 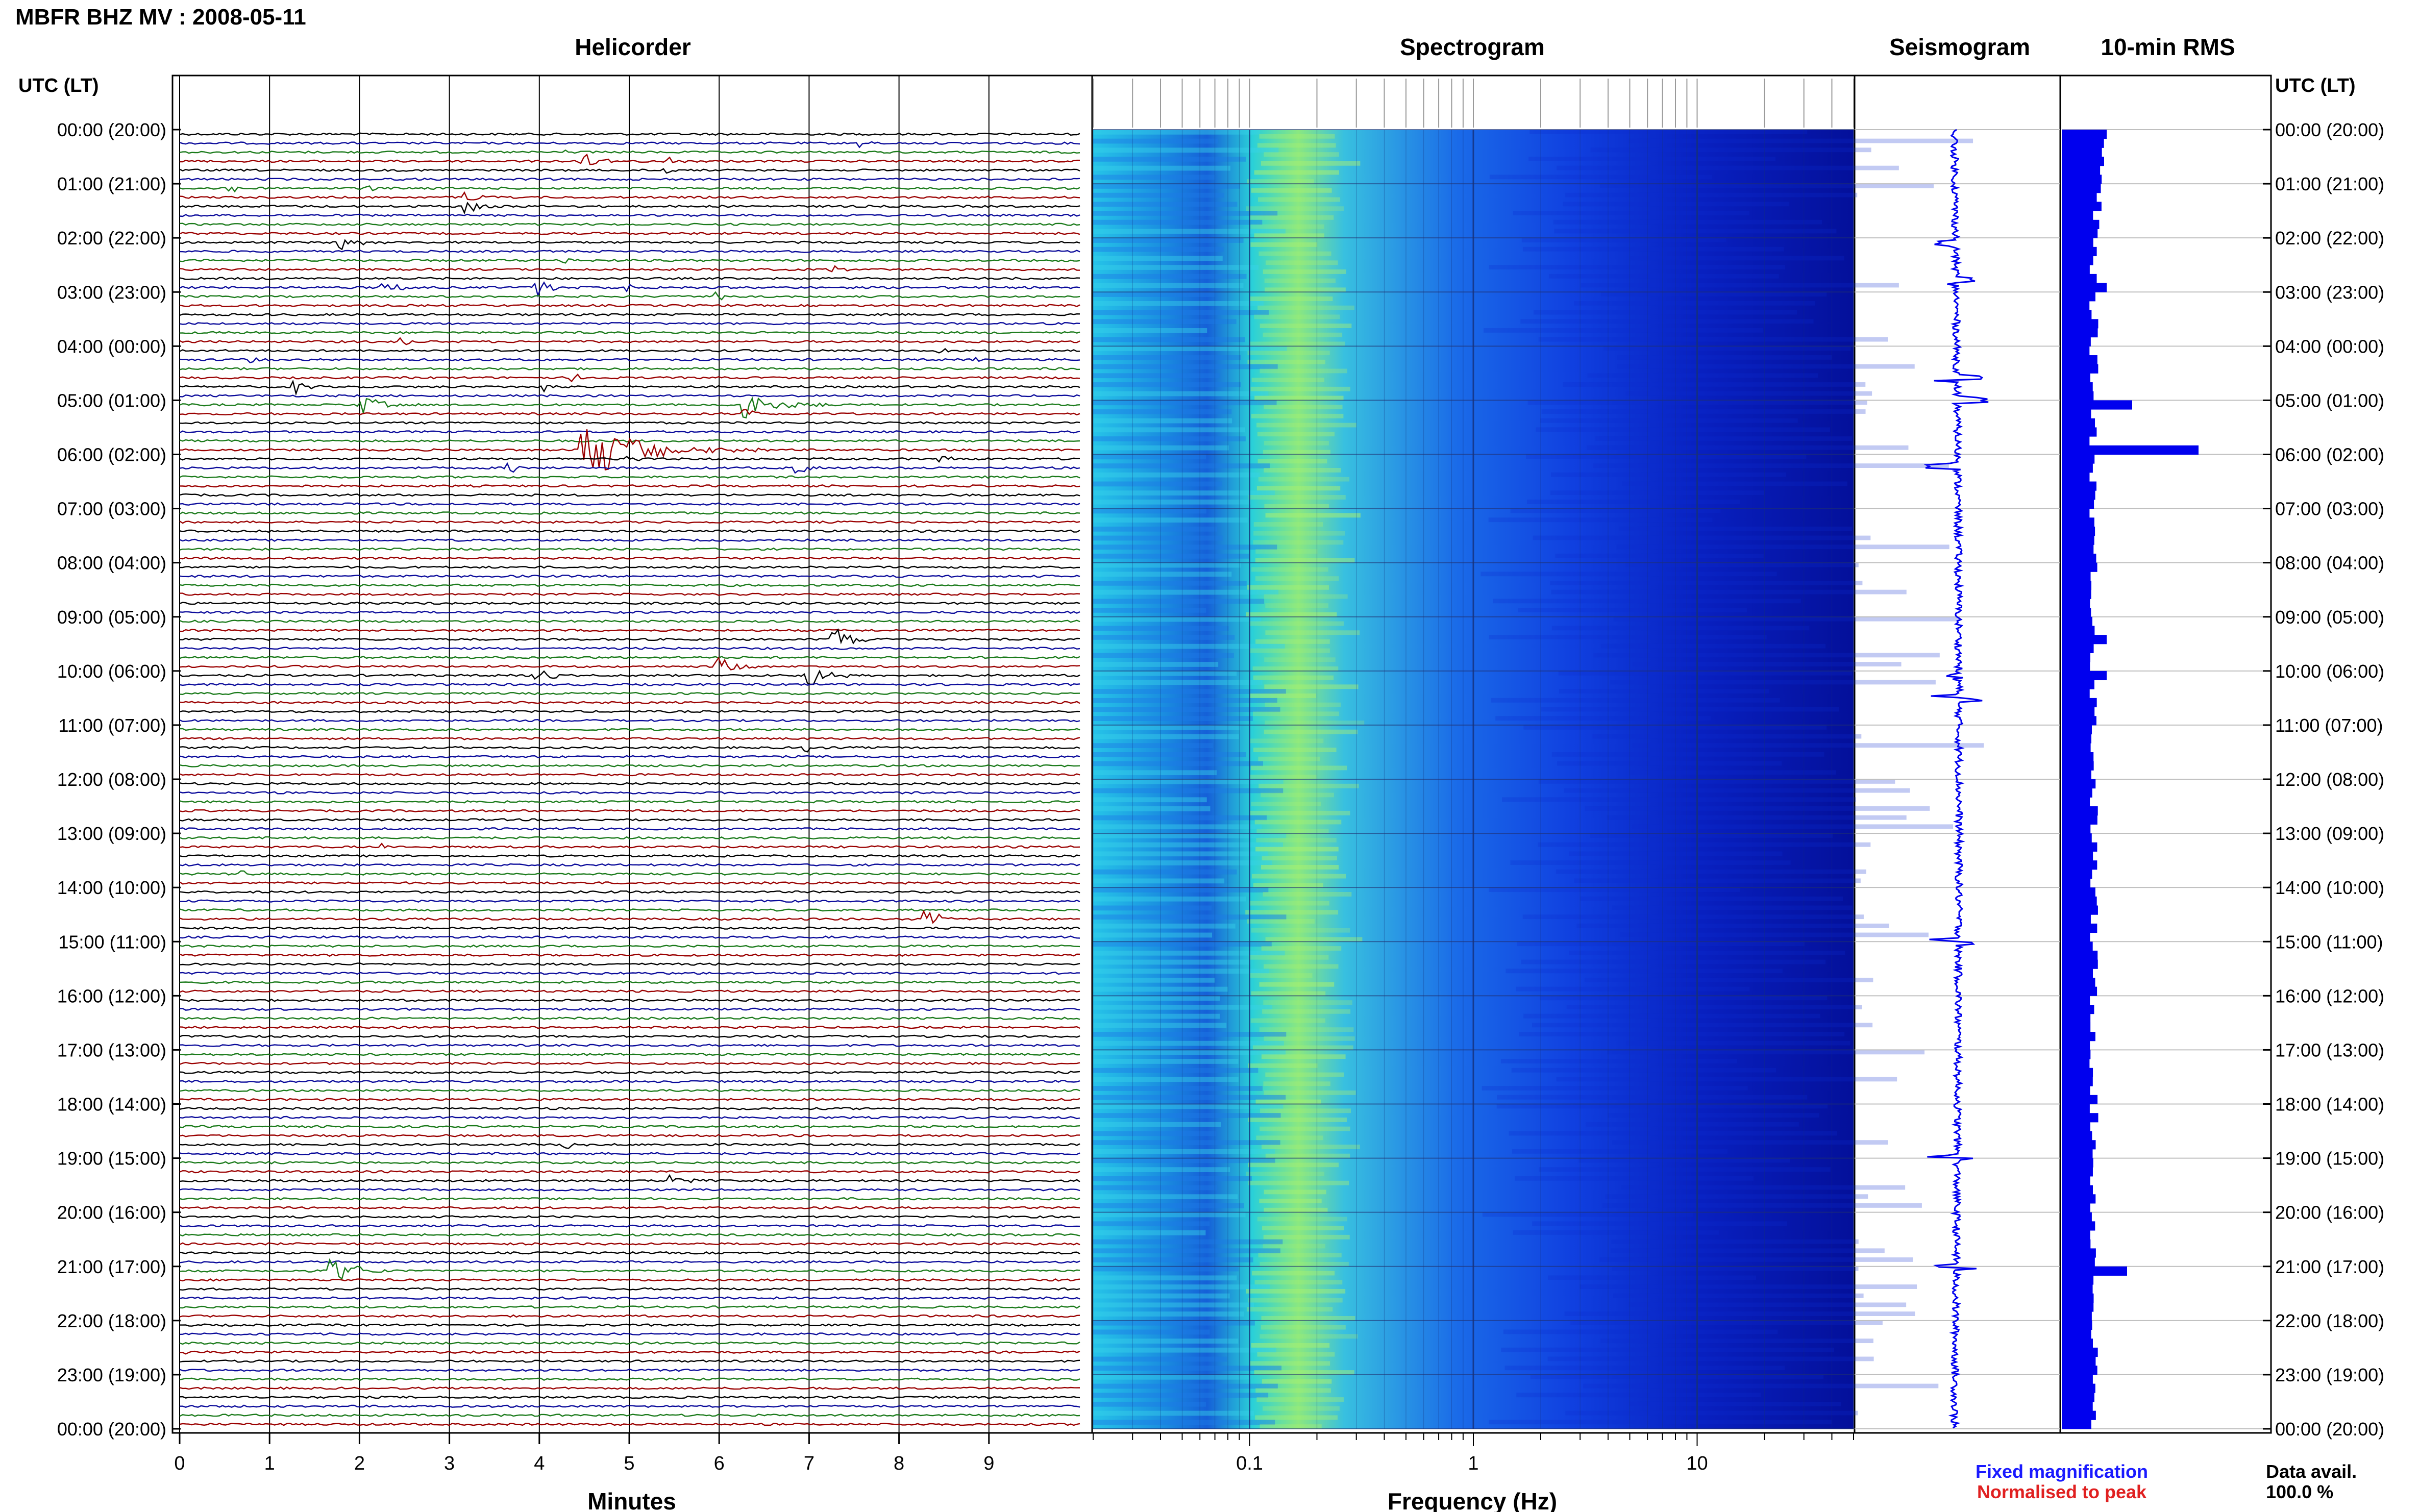 I want to click on time-label-left: 18:00 (14:00), so click(x=111, y=1104).